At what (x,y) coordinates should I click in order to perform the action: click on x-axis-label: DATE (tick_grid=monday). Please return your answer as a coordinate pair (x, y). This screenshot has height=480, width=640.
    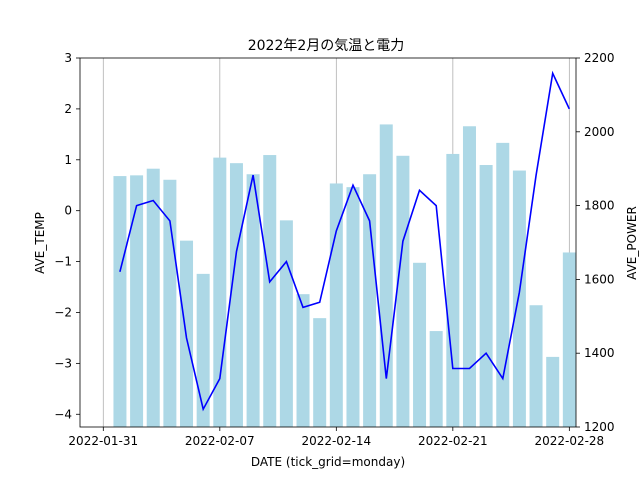
    Looking at the image, I should click on (328, 462).